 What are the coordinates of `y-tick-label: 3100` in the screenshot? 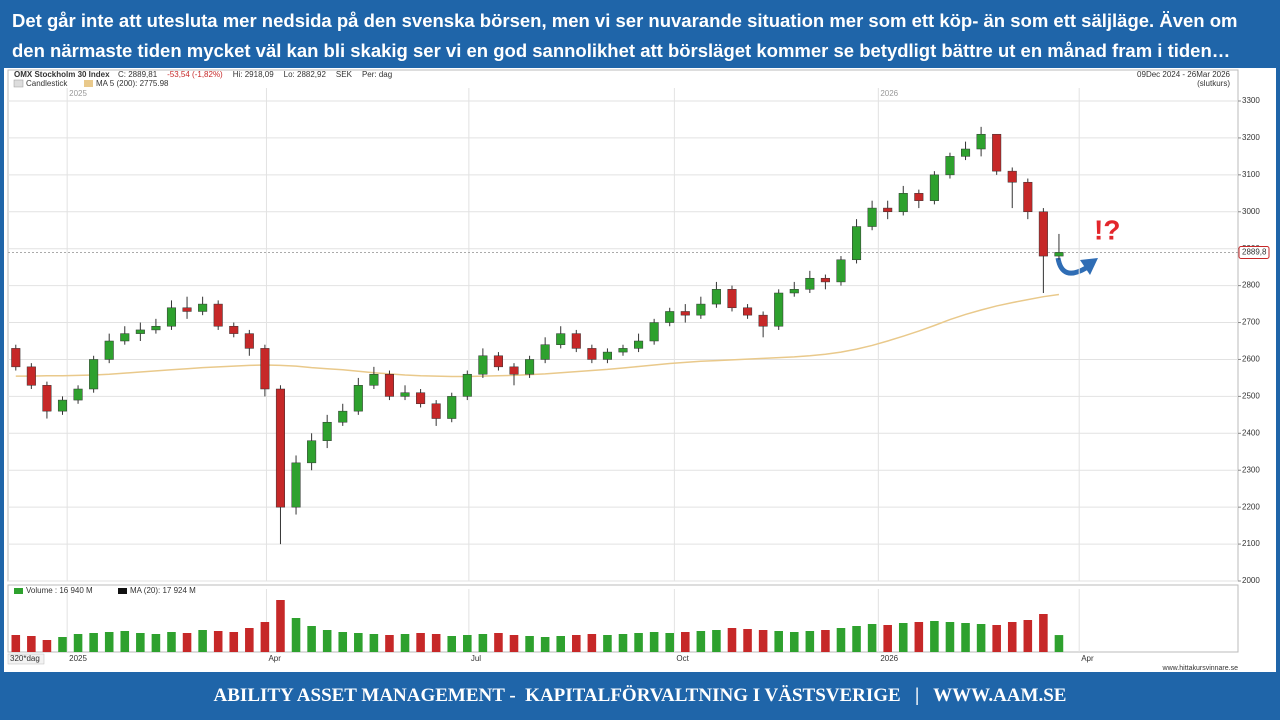 It's located at (1251, 174).